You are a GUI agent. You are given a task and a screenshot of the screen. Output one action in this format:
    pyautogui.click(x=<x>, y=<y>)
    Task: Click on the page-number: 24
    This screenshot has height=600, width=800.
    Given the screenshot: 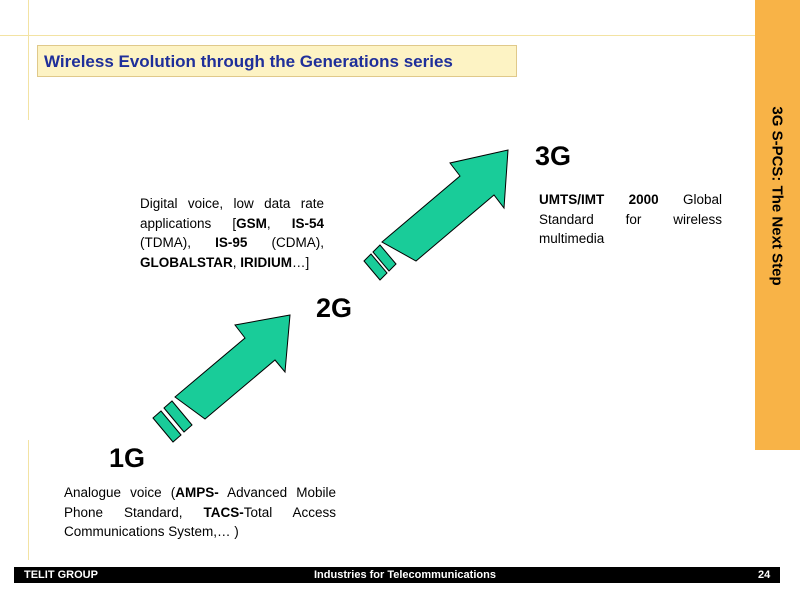 What is the action you would take?
    pyautogui.click(x=764, y=575)
    